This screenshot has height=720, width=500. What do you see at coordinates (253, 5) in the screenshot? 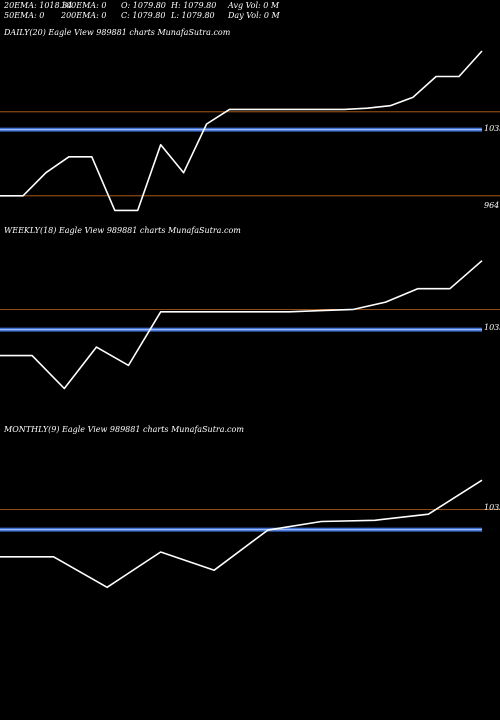
I see `header-stat-avg-vol: Avg Vol: 0 M` at bounding box center [253, 5].